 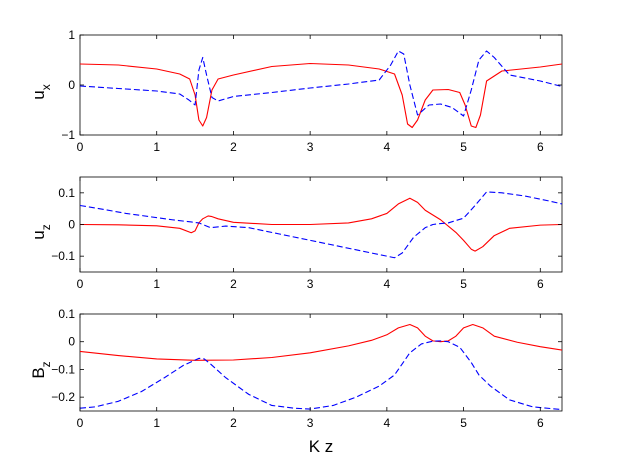 I want to click on y-axis-label: uz, so click(x=41, y=231).